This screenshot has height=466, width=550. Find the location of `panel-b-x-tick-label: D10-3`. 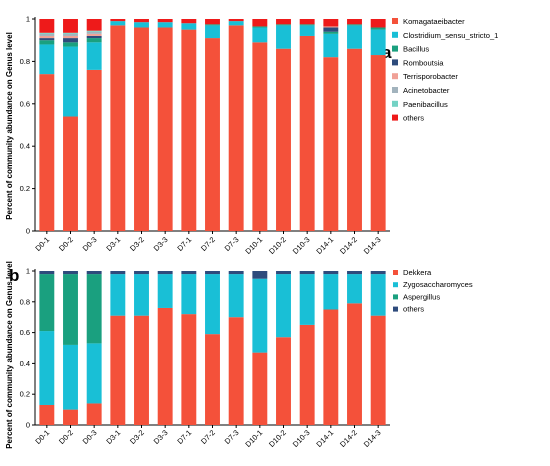

panel-b-x-tick-label: D10-3 is located at coordinates (301, 438).